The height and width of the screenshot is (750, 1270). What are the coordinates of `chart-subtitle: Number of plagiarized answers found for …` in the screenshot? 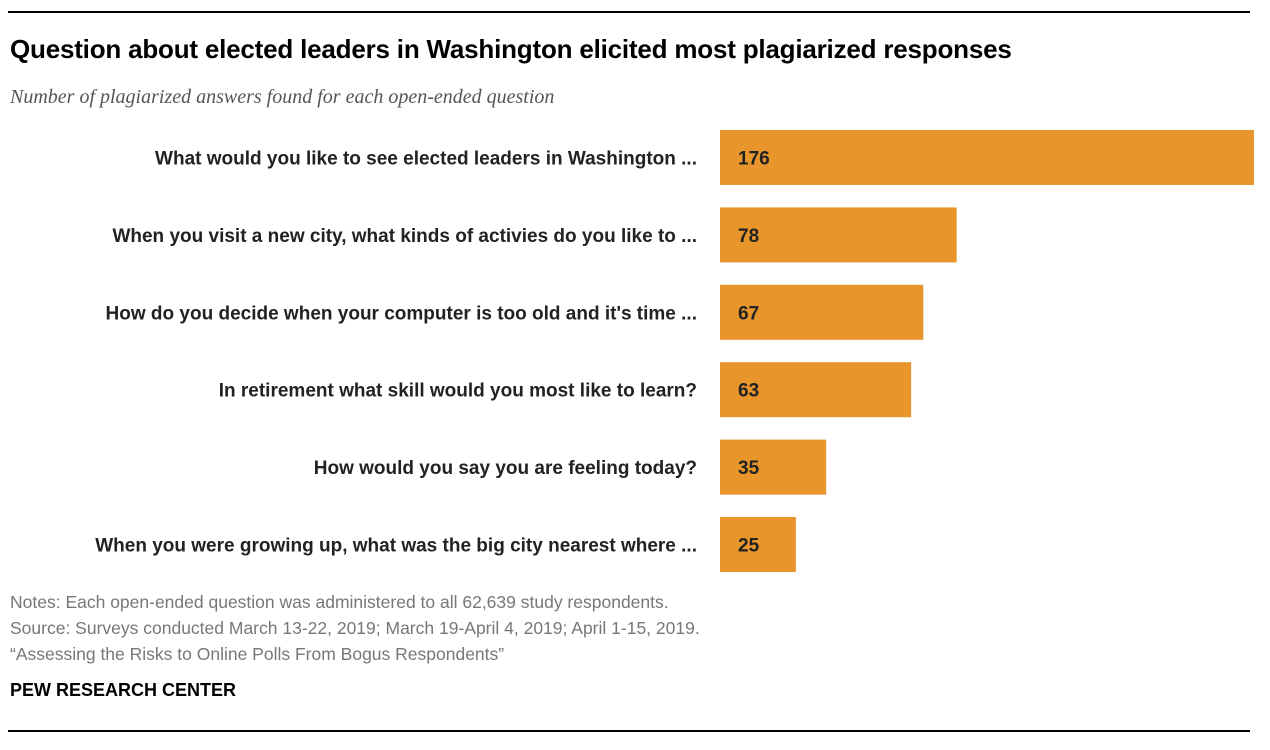 It's located at (282, 97).